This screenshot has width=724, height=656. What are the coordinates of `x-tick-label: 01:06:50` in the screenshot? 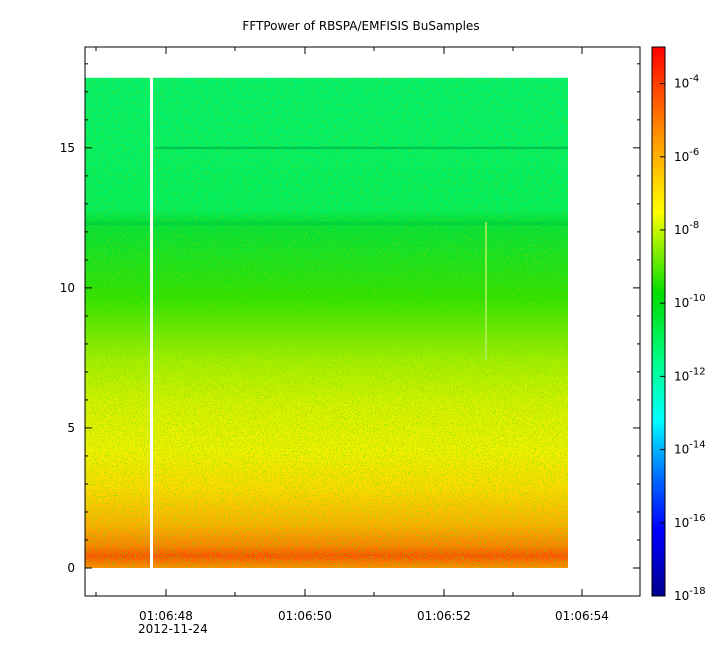 It's located at (305, 616).